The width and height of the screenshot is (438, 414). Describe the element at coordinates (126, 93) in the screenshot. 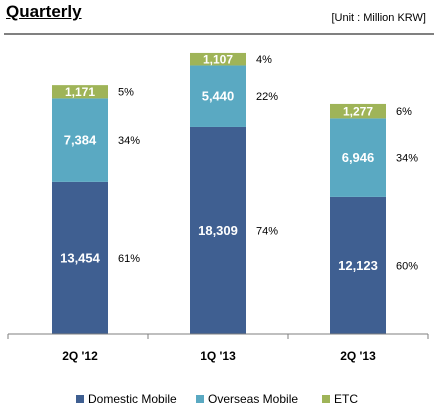

I see `percent-label: 5%` at that location.